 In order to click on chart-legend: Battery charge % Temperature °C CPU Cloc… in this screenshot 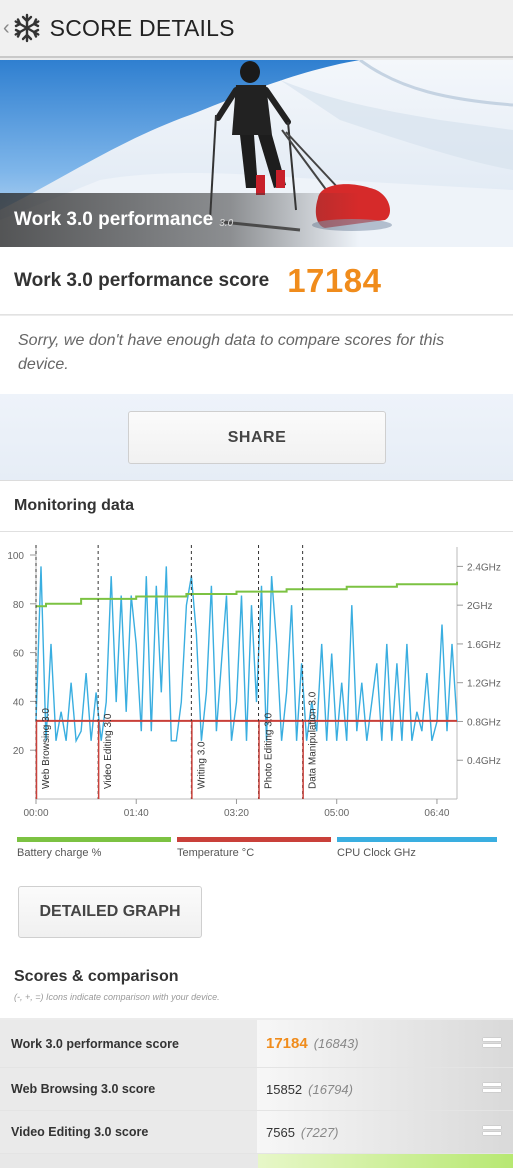, I will do `click(257, 848)`.